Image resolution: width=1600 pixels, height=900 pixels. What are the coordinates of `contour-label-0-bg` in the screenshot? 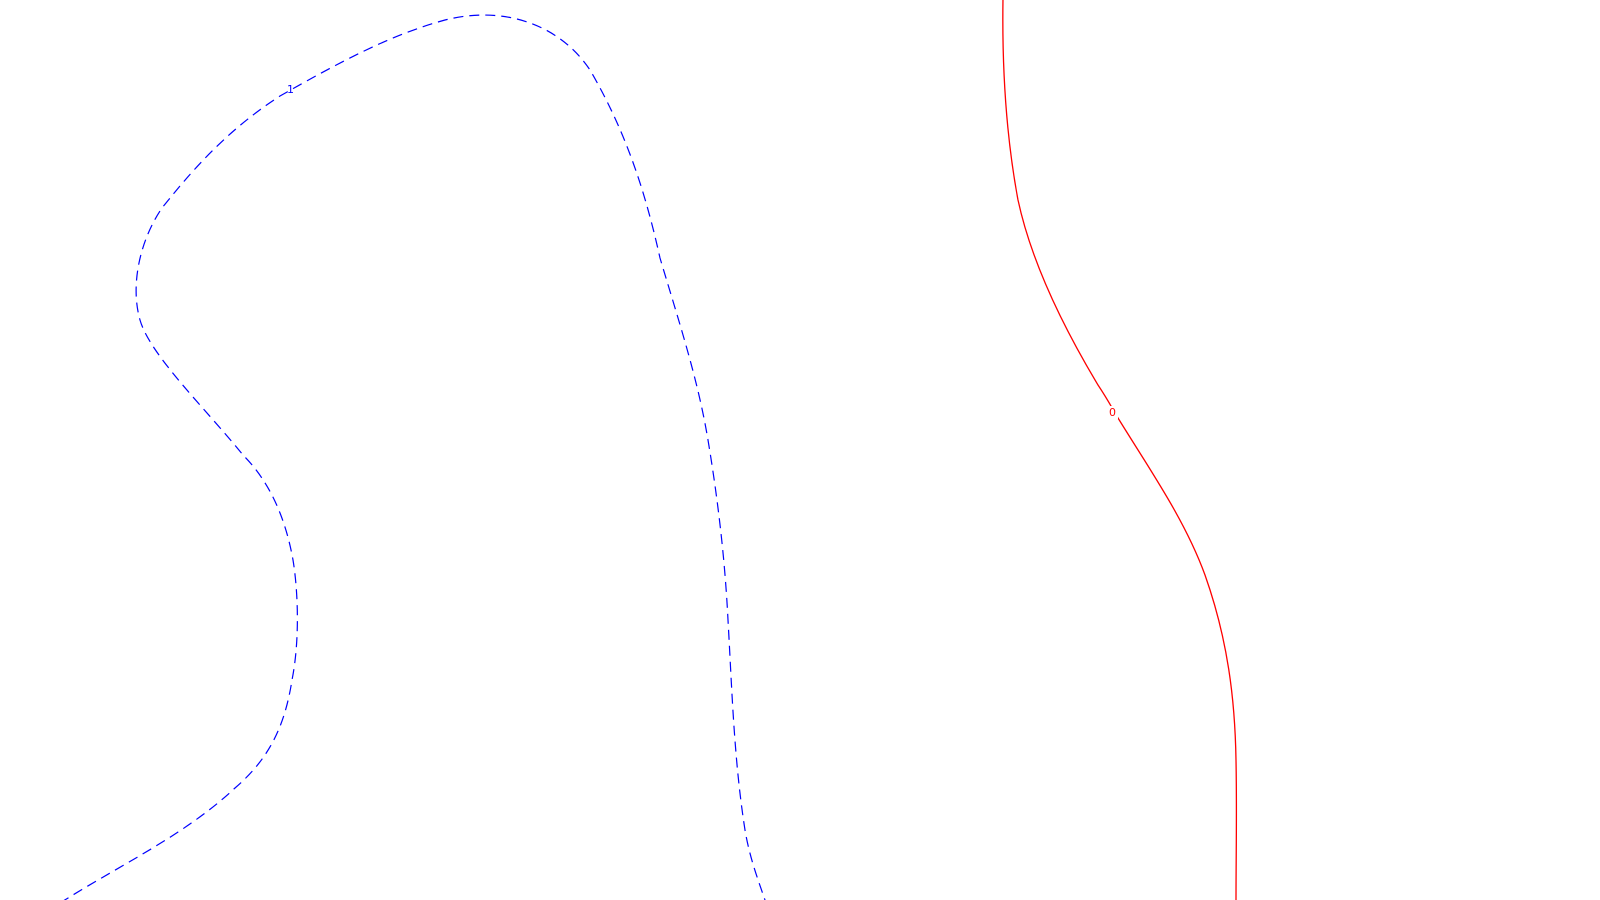 It's located at (1112, 412).